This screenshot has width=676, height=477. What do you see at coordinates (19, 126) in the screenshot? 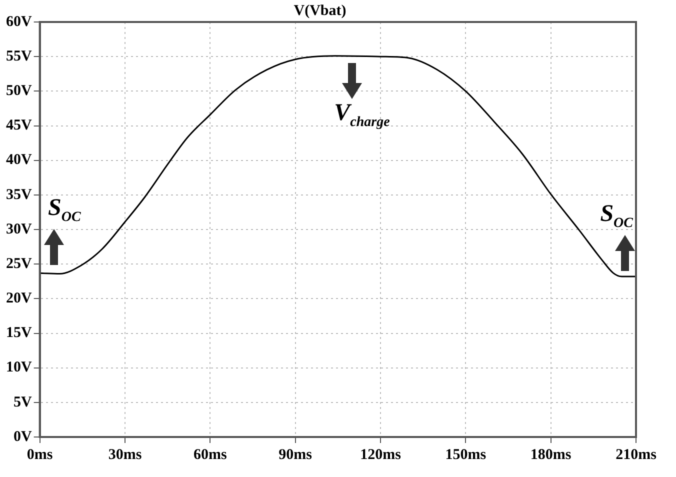
I see `y-tick-label: 45V` at bounding box center [19, 126].